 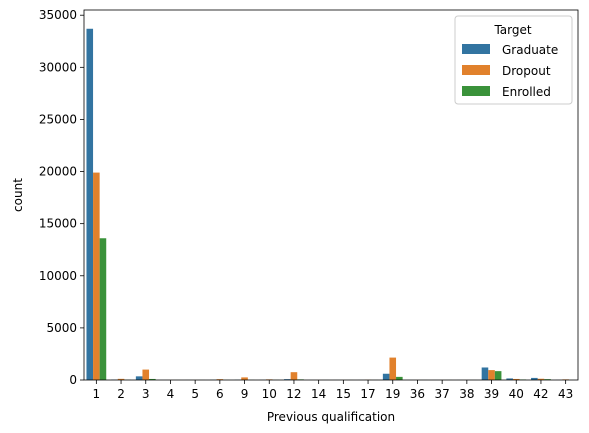 What do you see at coordinates (476, 91) in the screenshot?
I see `legend-swatch-enrolled` at bounding box center [476, 91].